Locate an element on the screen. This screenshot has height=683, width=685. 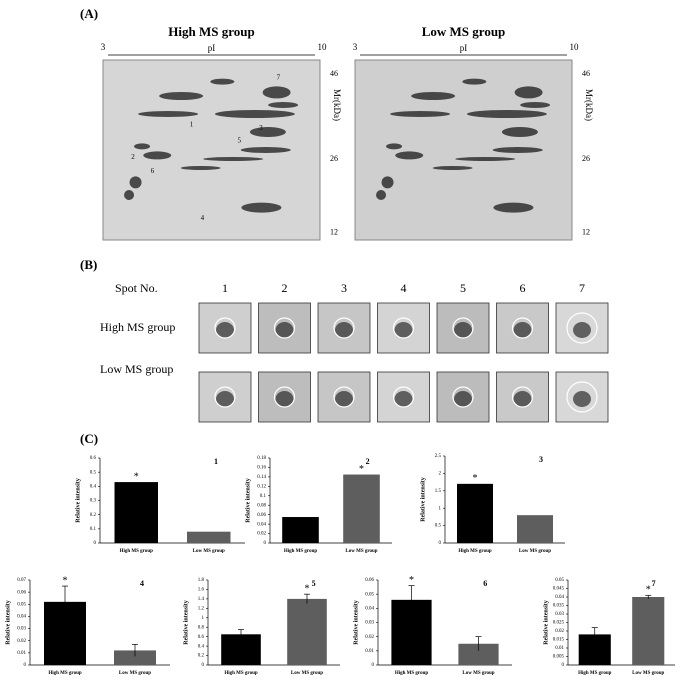
pi-label: pI is located at coordinates (464, 48).